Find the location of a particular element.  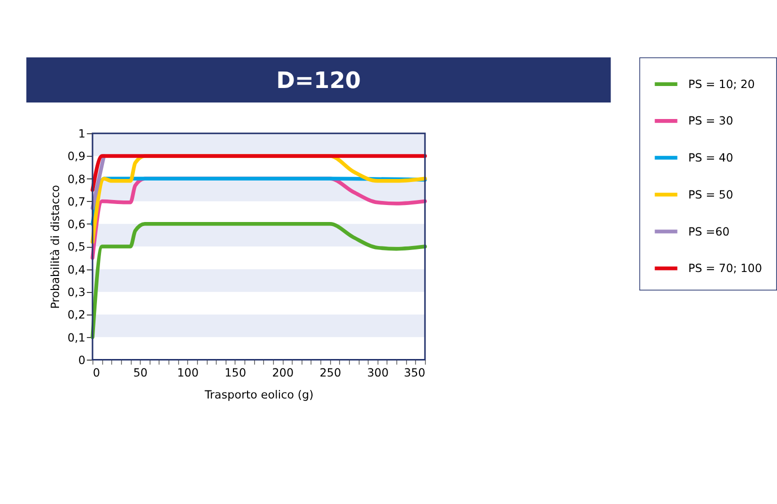

y-tick-label: 0,7 is located at coordinates (76, 201).